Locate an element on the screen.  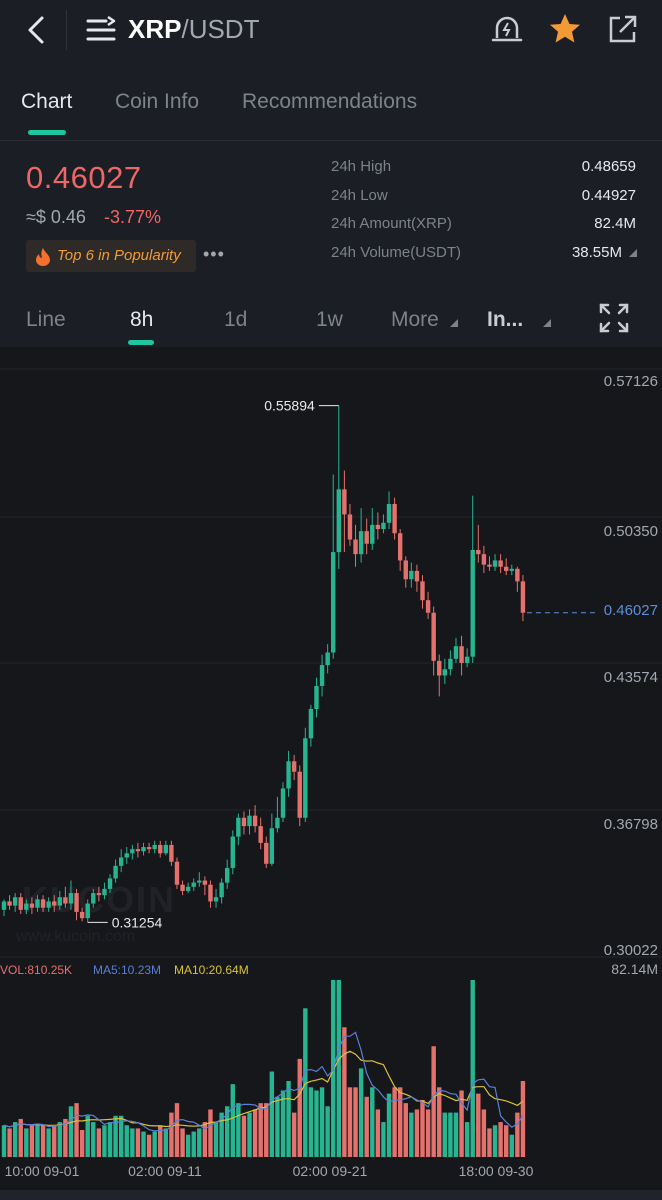
stat-24h-amount-value: 82.4M is located at coordinates (615, 223).